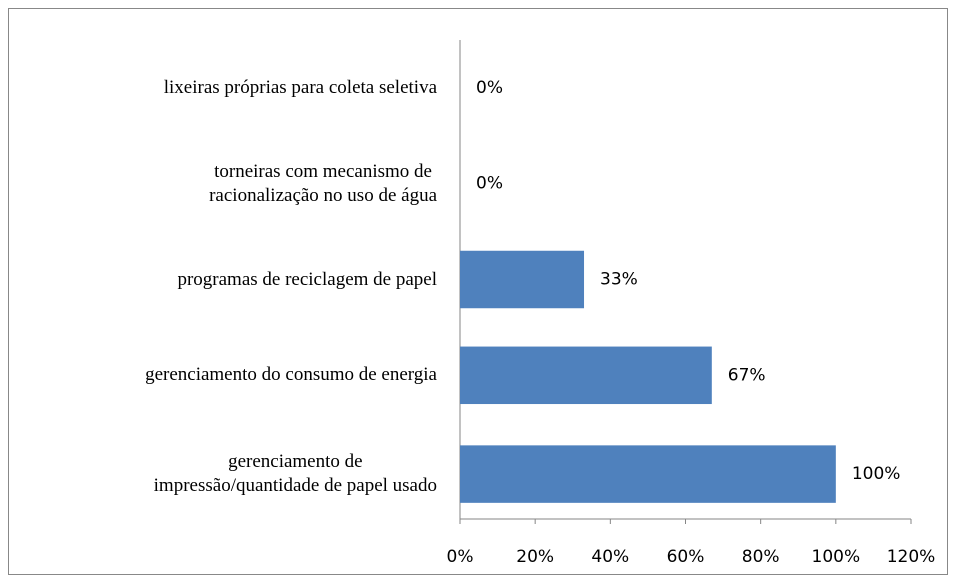  What do you see at coordinates (747, 375) in the screenshot?
I see `value-label: 67%` at bounding box center [747, 375].